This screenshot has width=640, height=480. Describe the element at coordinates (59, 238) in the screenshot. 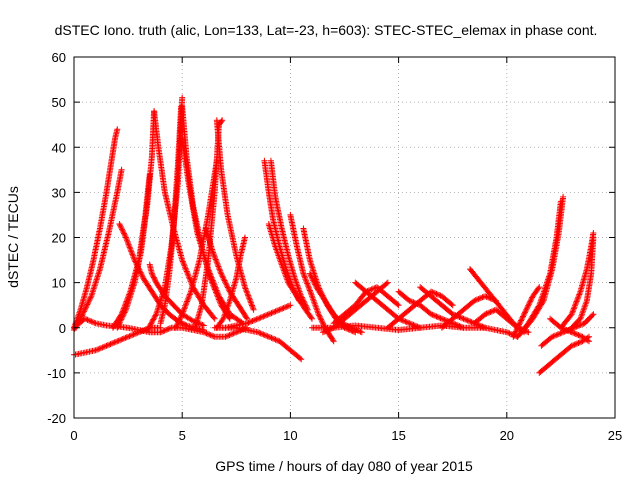

I see `y-tick-label: 20` at that location.